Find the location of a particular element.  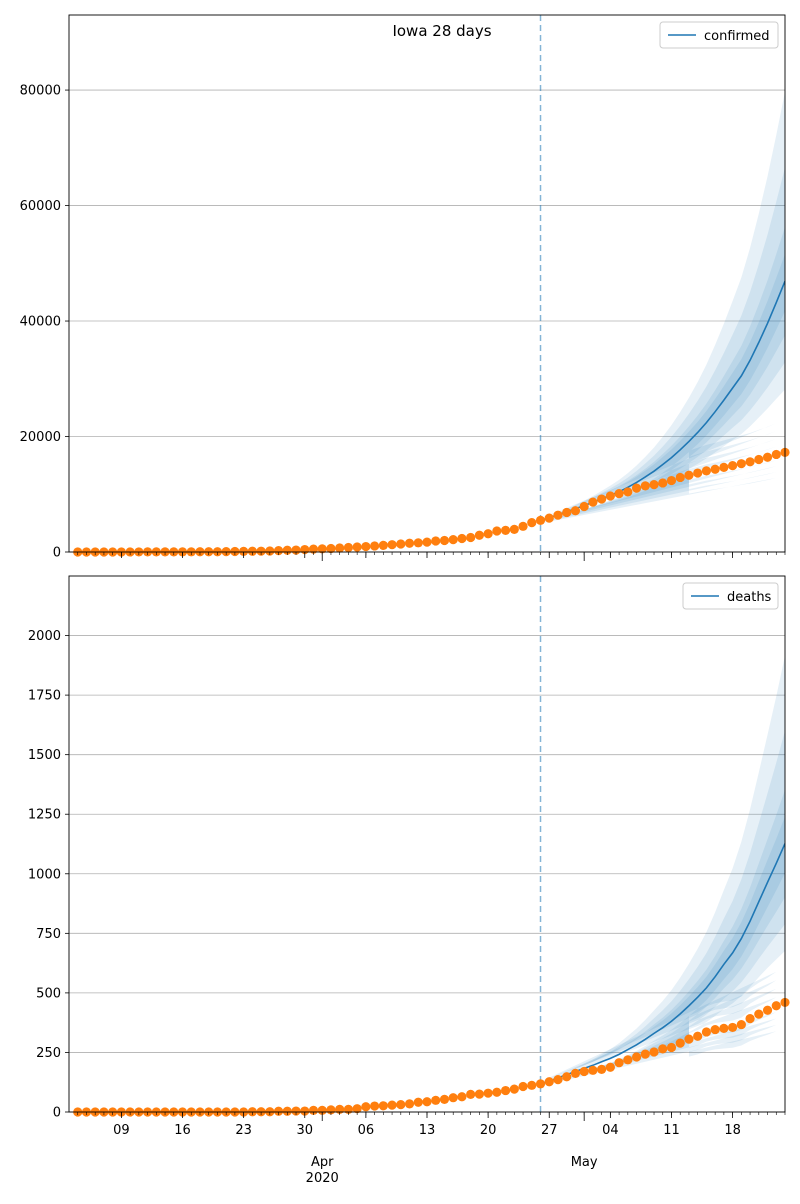

y-tick-label: 0 is located at coordinates (57, 1113).